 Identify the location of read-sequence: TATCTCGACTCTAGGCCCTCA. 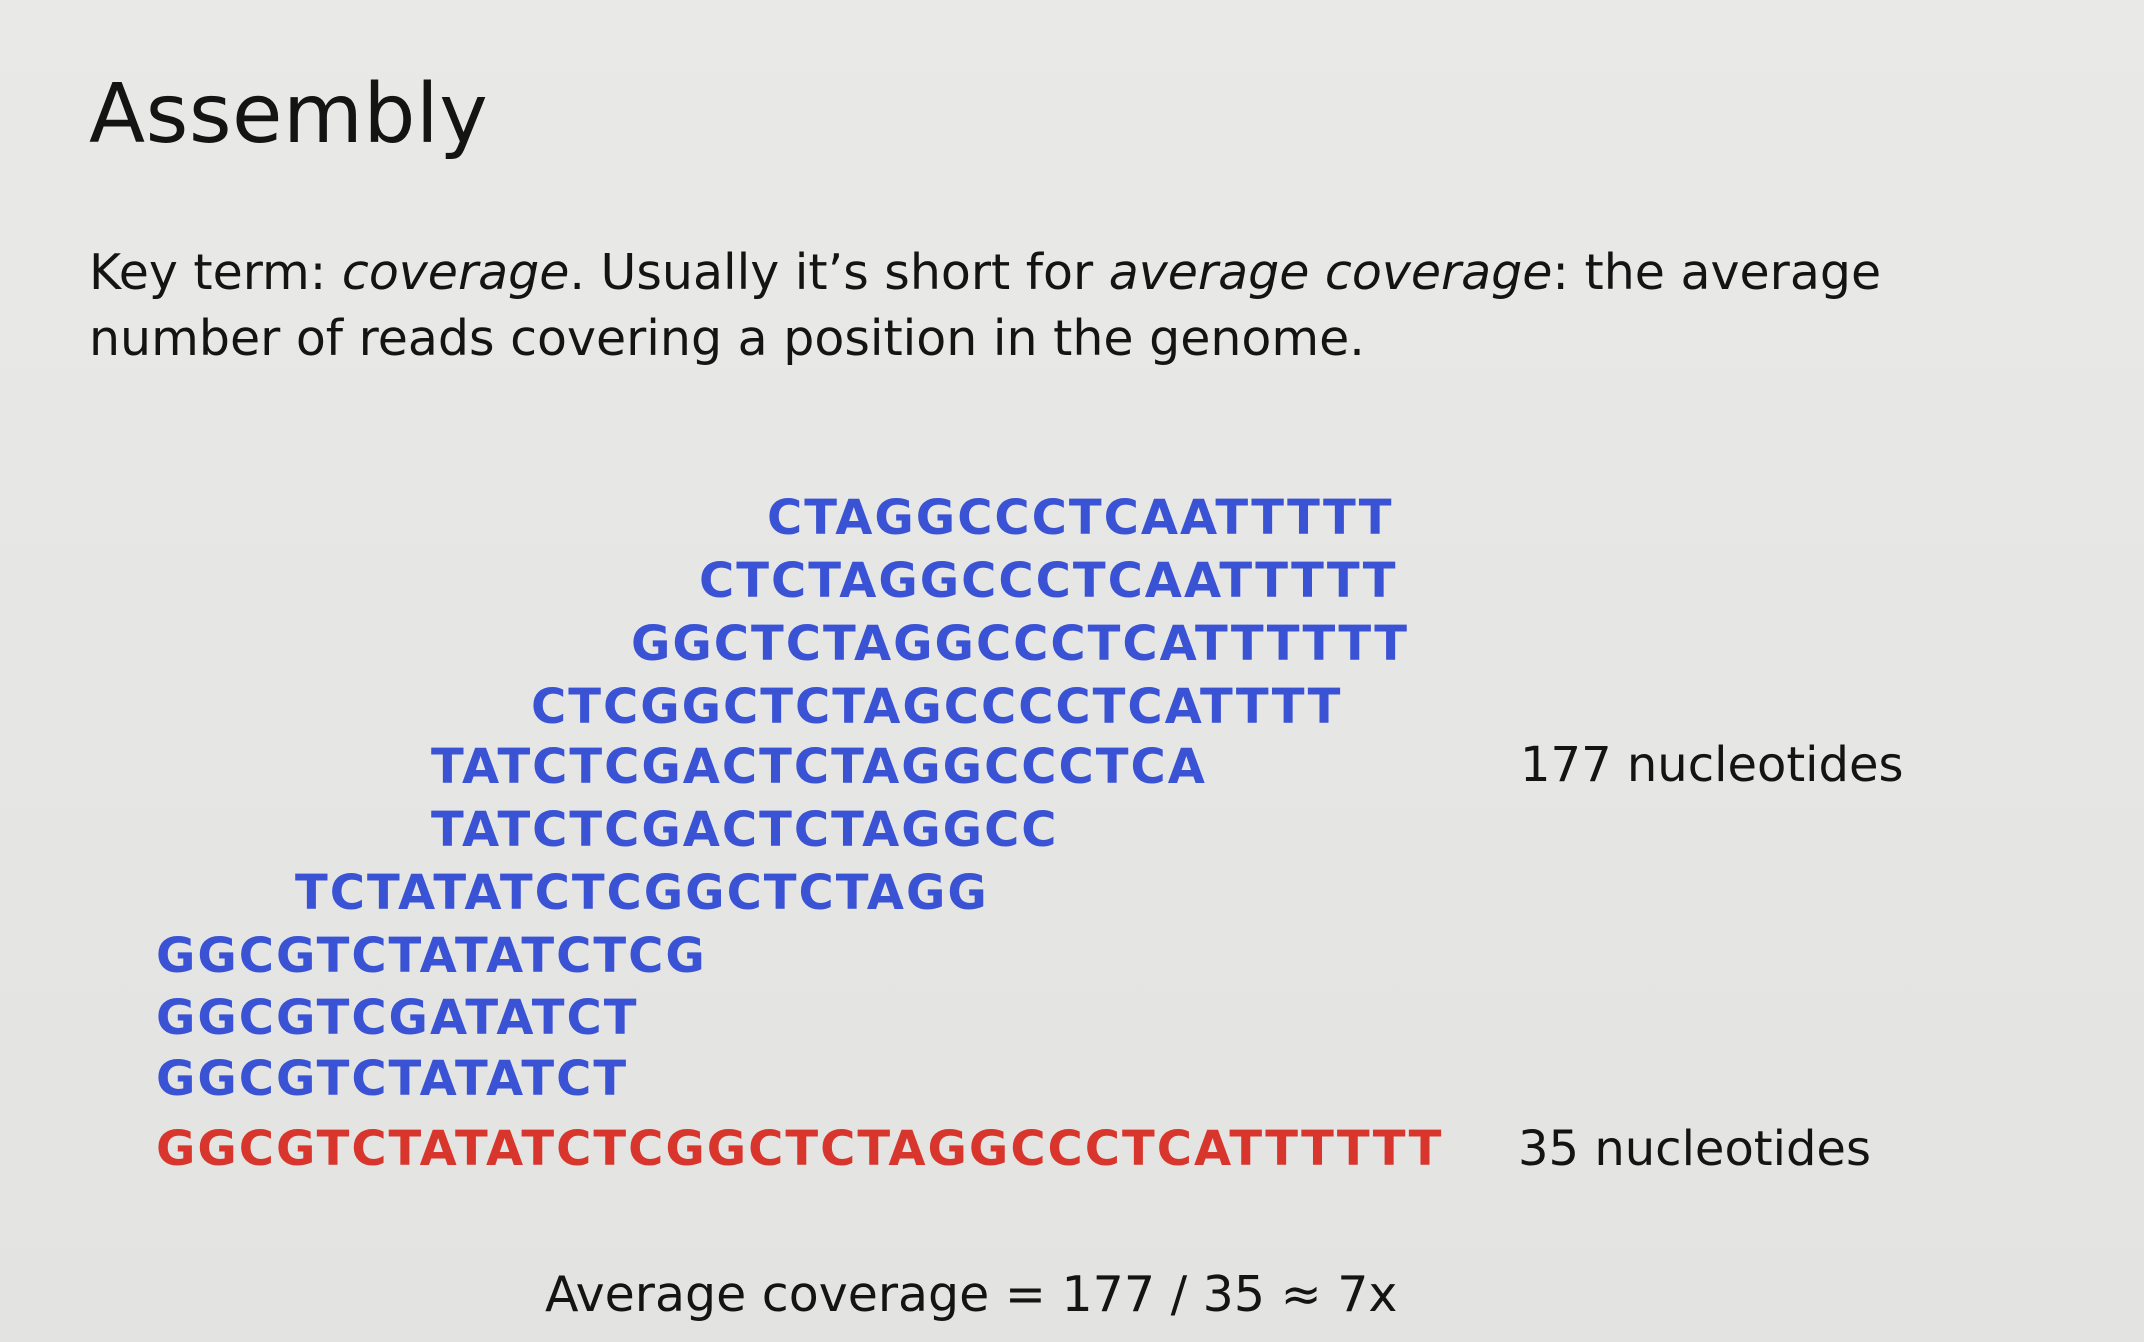
(819, 767).